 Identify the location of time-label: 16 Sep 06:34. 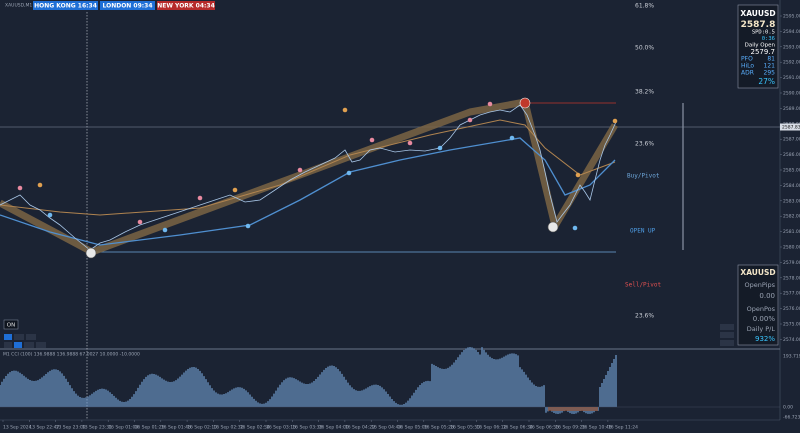
(518, 428).